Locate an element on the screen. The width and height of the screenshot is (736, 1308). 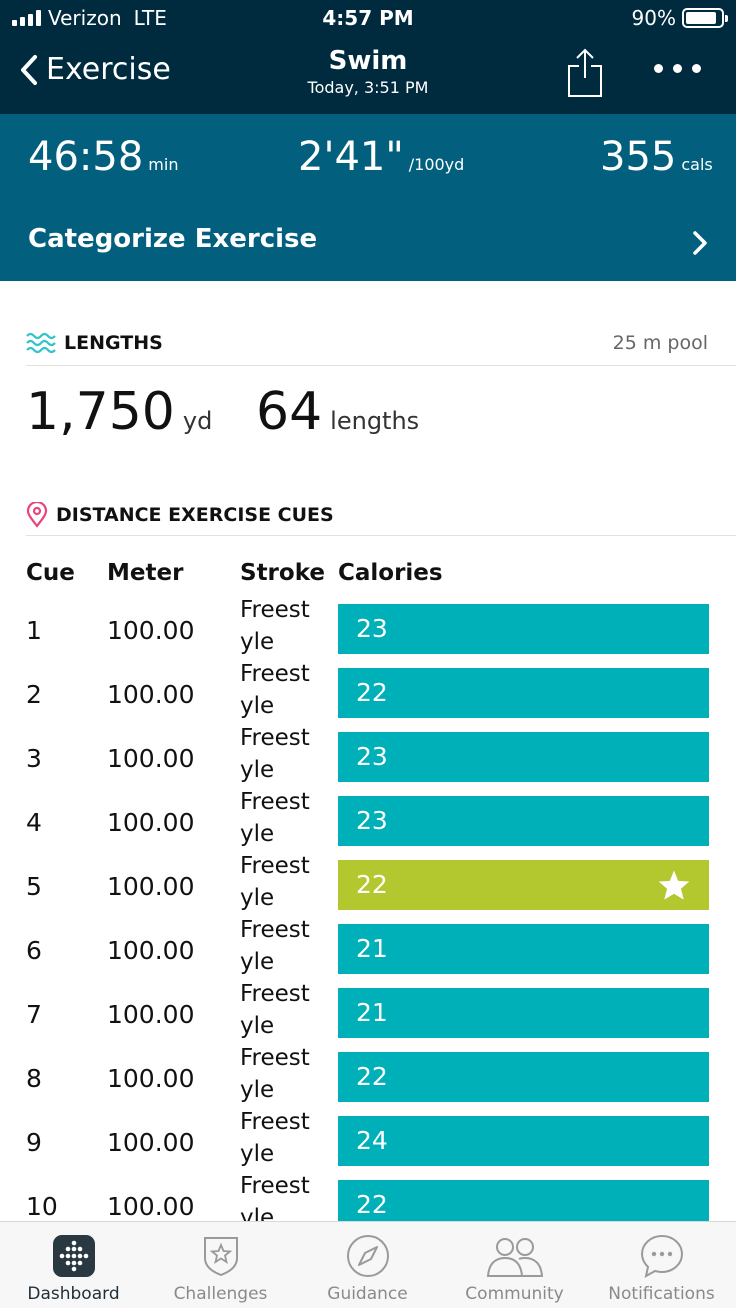
cue-number: 7 is located at coordinates (34, 1014).